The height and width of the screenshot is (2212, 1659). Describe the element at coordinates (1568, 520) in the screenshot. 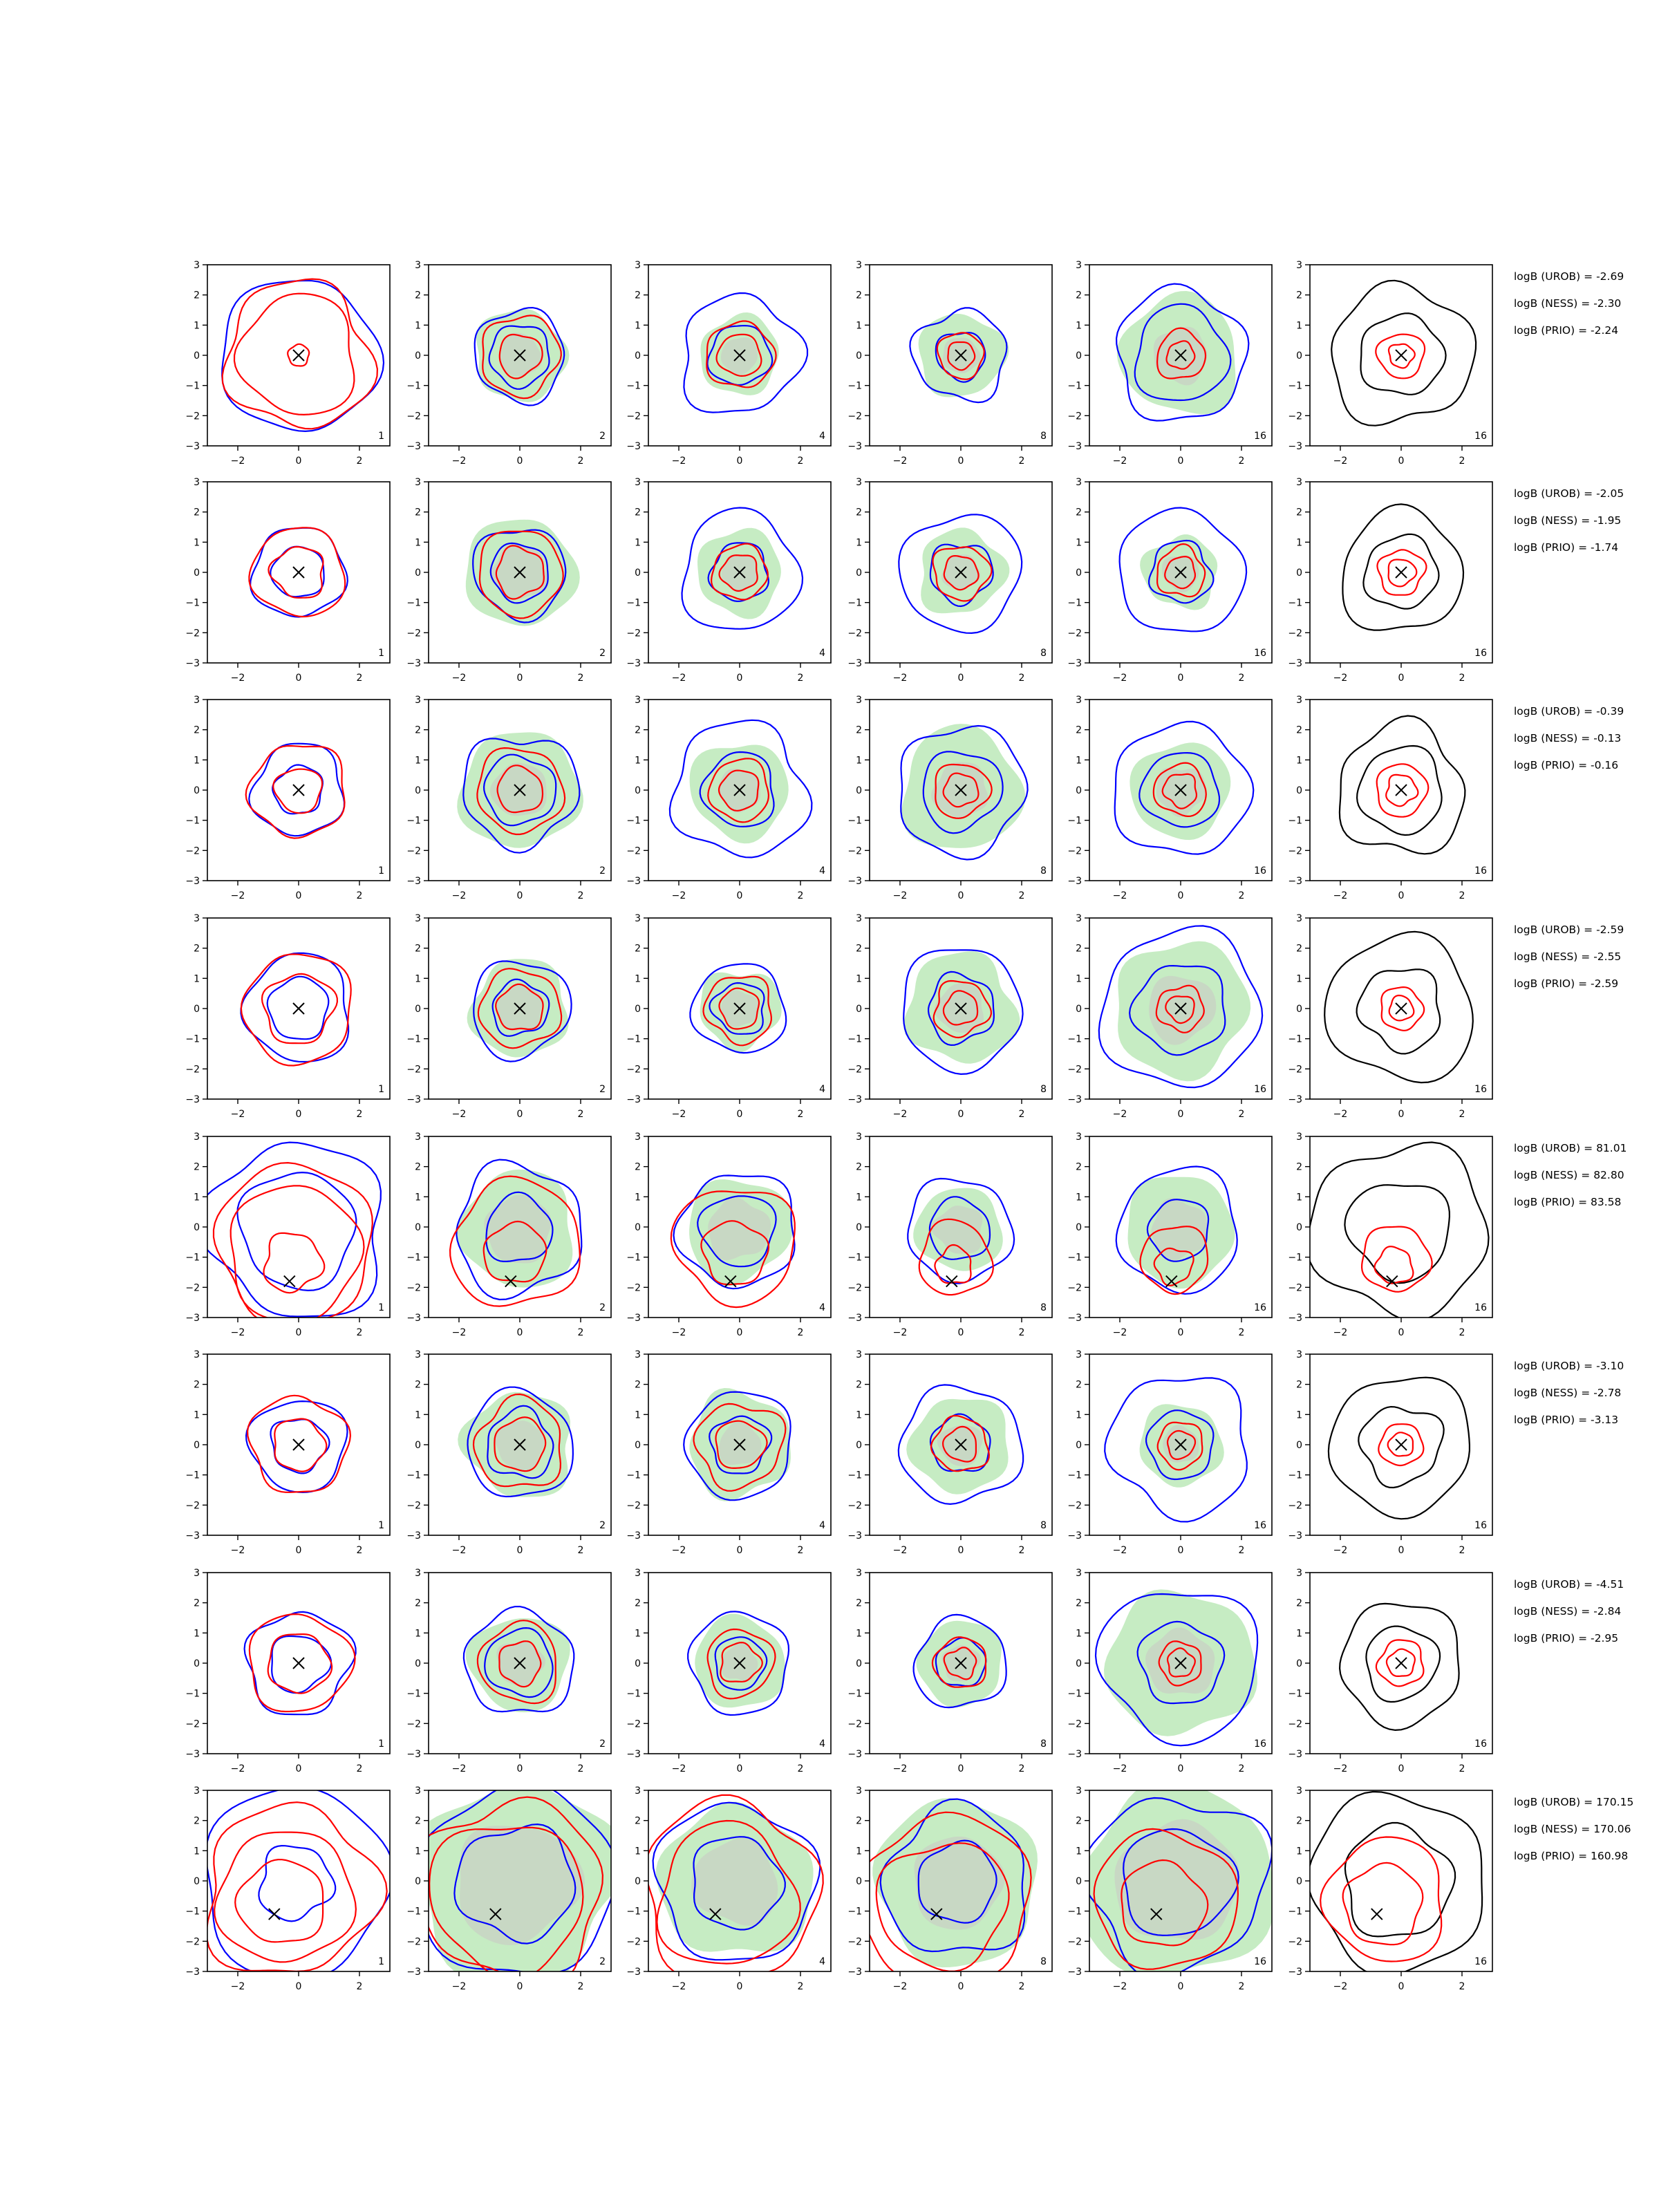

I see `logB-annotation: logB (NESS) = -1.95` at that location.